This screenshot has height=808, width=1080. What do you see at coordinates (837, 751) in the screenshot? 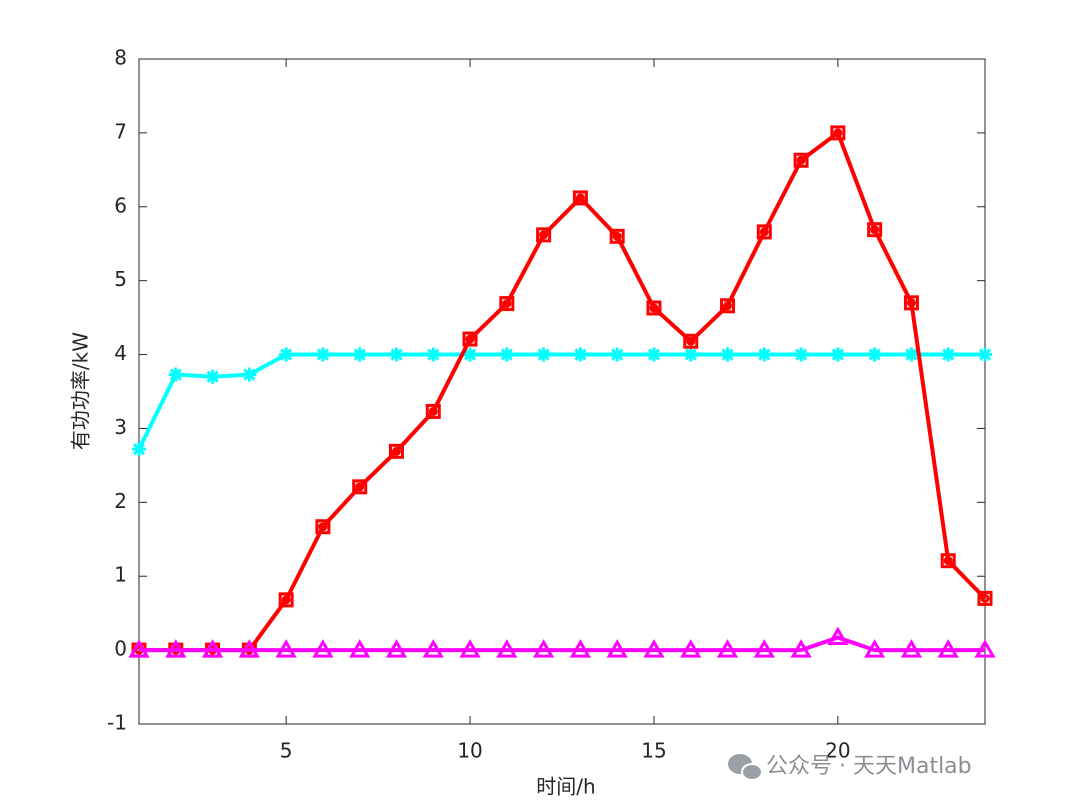
I see `x-tick-label: 20` at bounding box center [837, 751].